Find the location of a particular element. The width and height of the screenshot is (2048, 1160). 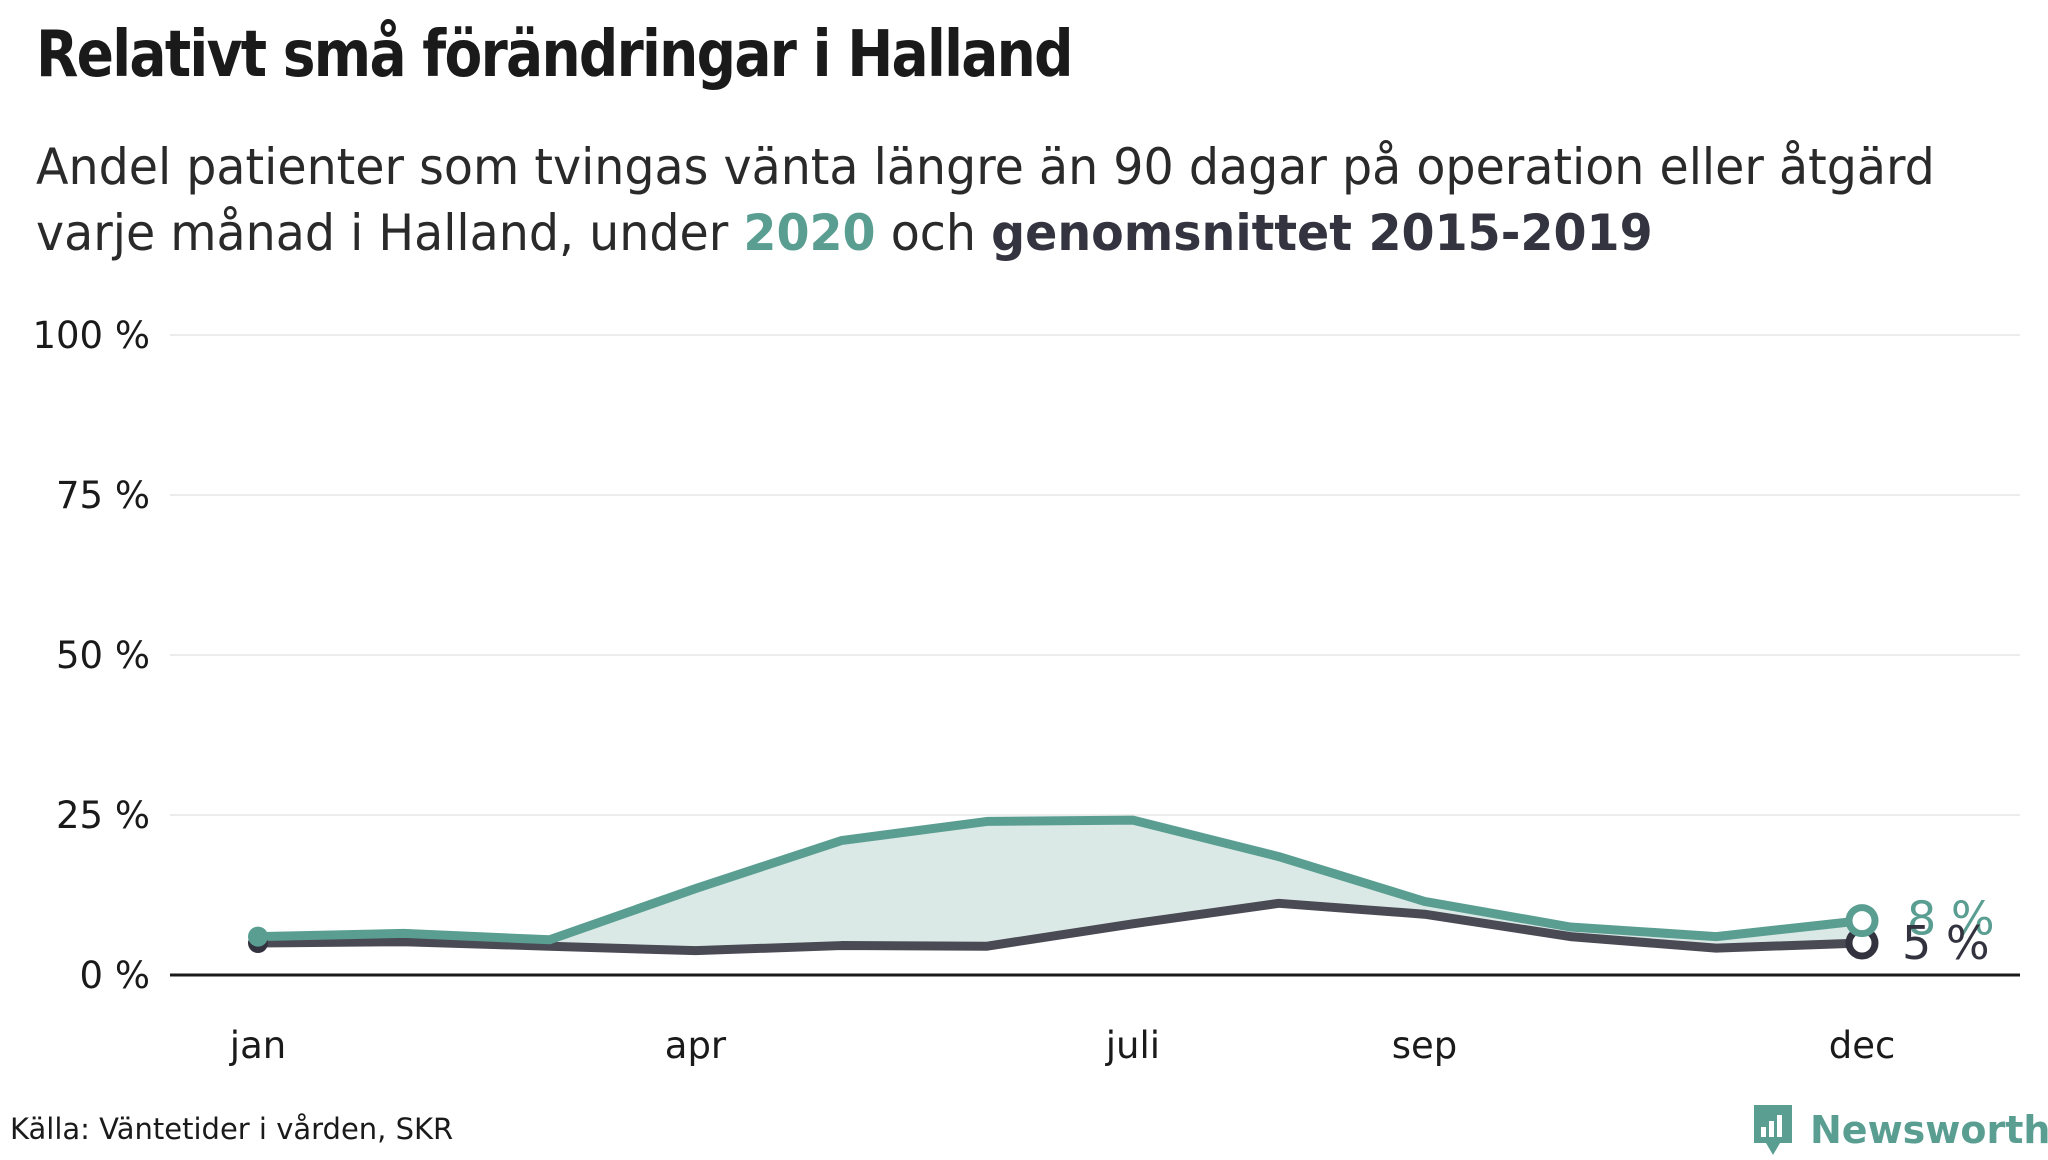

start-point-2020 is located at coordinates (258, 936).